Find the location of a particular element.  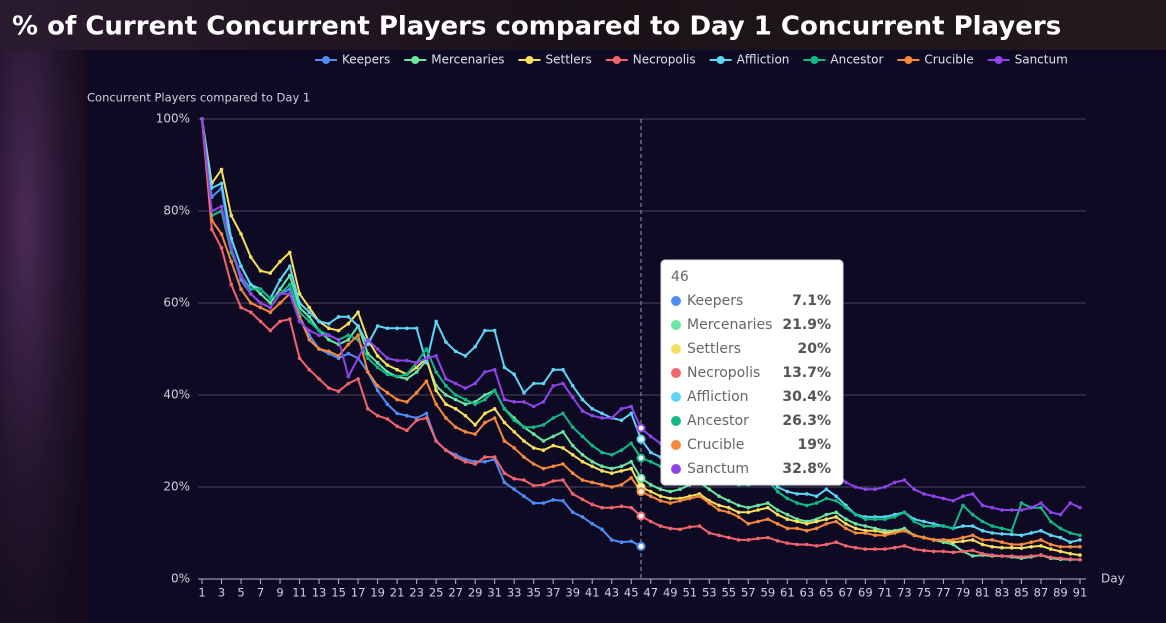

x-tick-label: 61 is located at coordinates (787, 593).